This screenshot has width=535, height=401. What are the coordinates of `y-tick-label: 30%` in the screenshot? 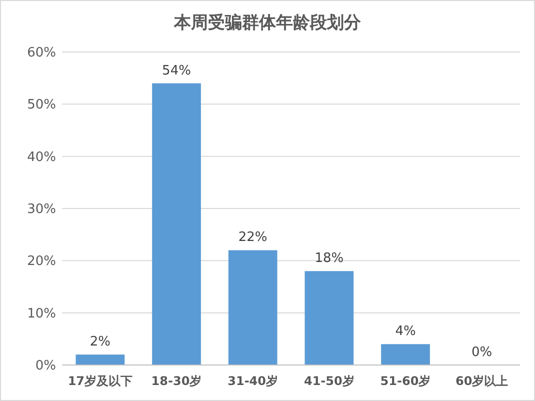 It's located at (41, 209).